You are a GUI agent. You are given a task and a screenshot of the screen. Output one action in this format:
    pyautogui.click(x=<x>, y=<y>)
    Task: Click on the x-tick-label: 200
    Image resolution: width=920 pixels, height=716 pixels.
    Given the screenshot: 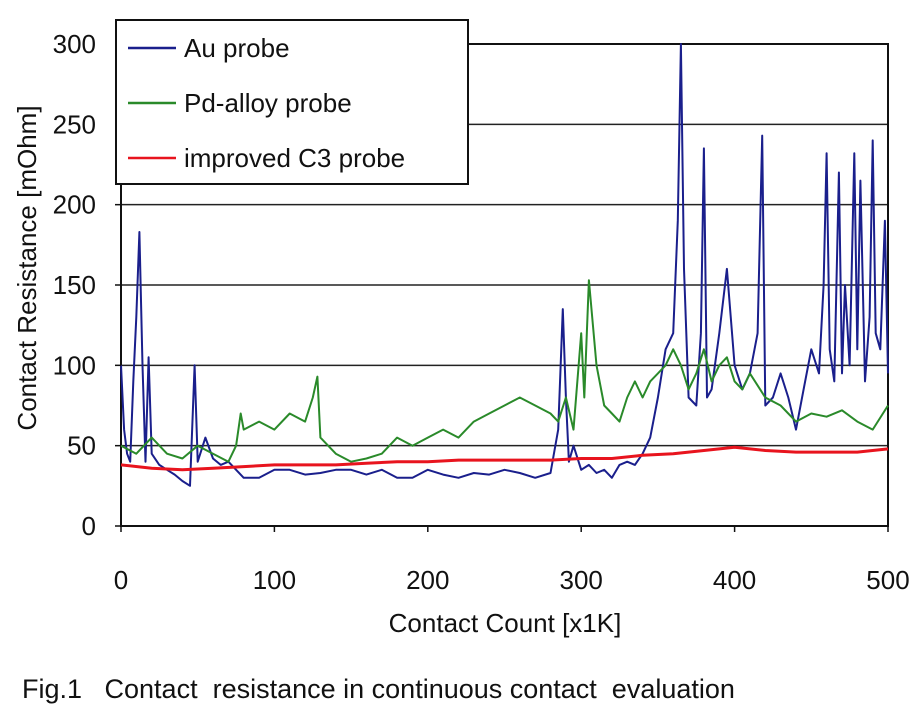 What is the action you would take?
    pyautogui.click(x=427, y=580)
    